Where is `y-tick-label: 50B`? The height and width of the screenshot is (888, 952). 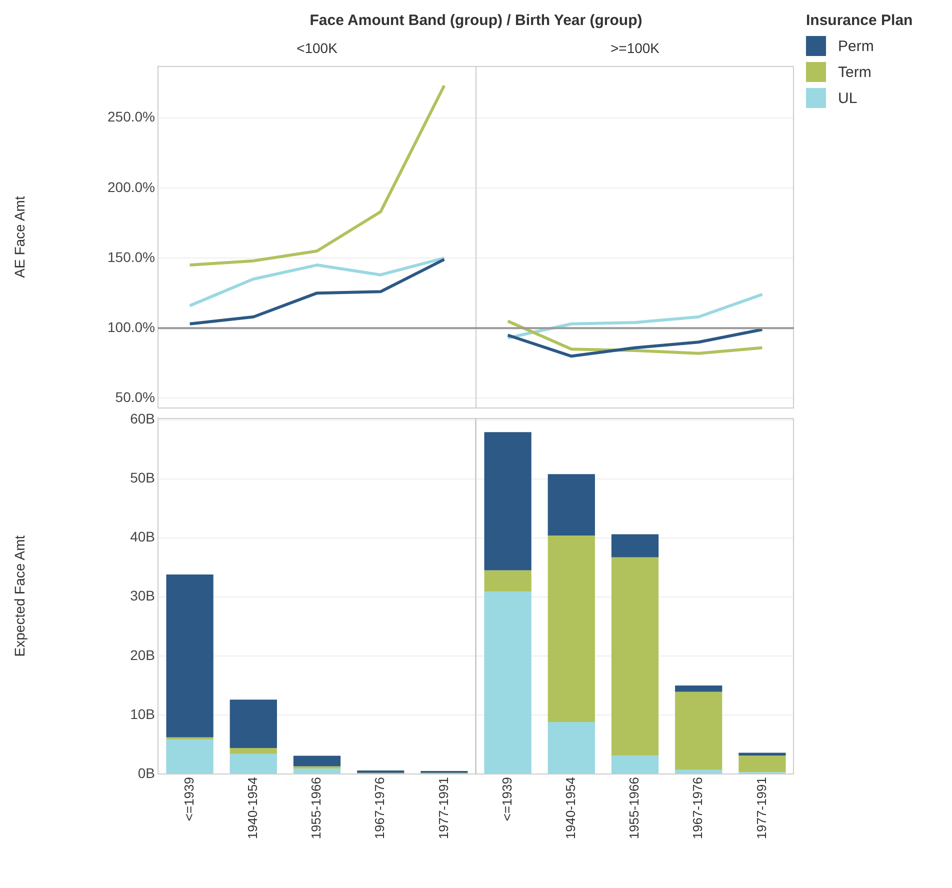
y-tick-label: 50B is located at coordinates (142, 478).